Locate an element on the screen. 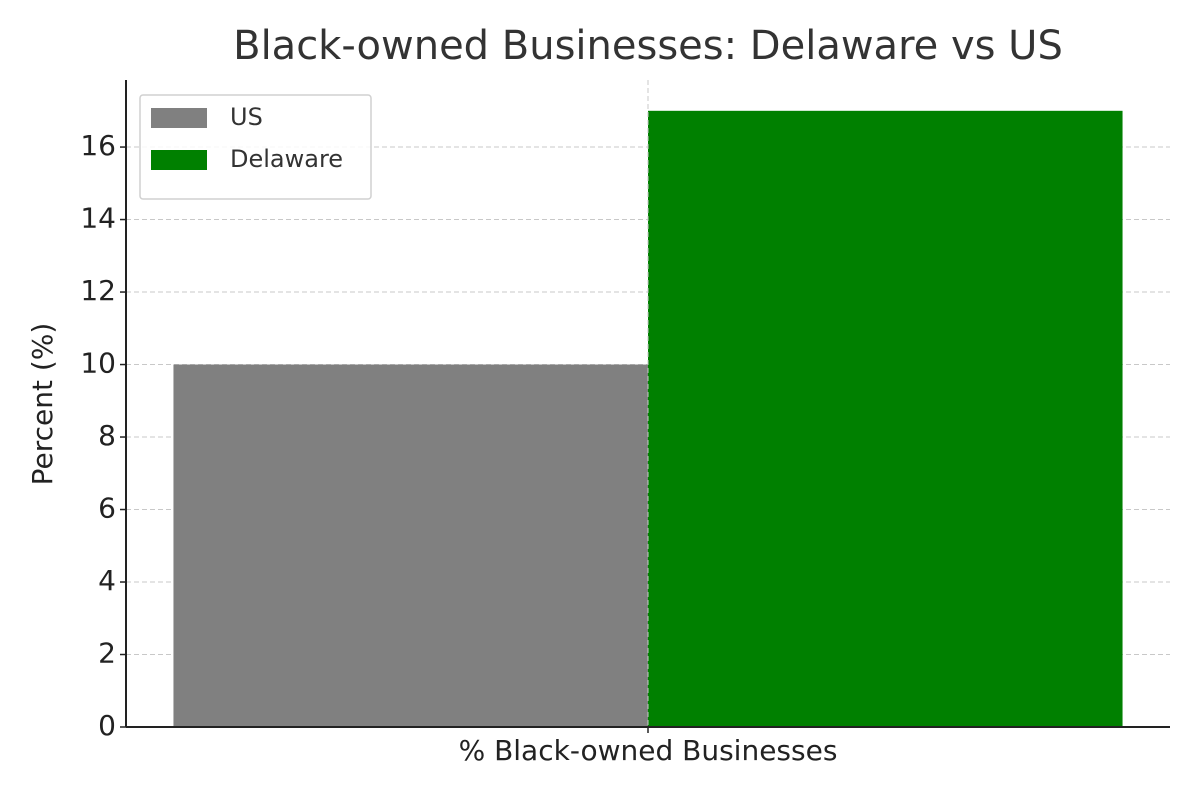 The height and width of the screenshot is (800, 1200). legend-label: Delaware is located at coordinates (286, 159).